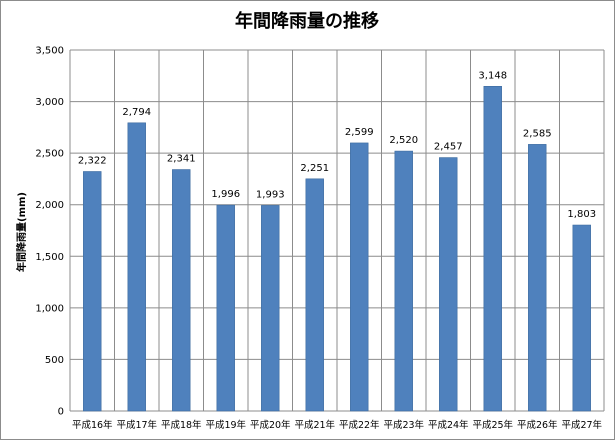 The height and width of the screenshot is (440, 615). Describe the element at coordinates (581, 425) in the screenshot. I see `x-tick-label: 平成27年` at that location.